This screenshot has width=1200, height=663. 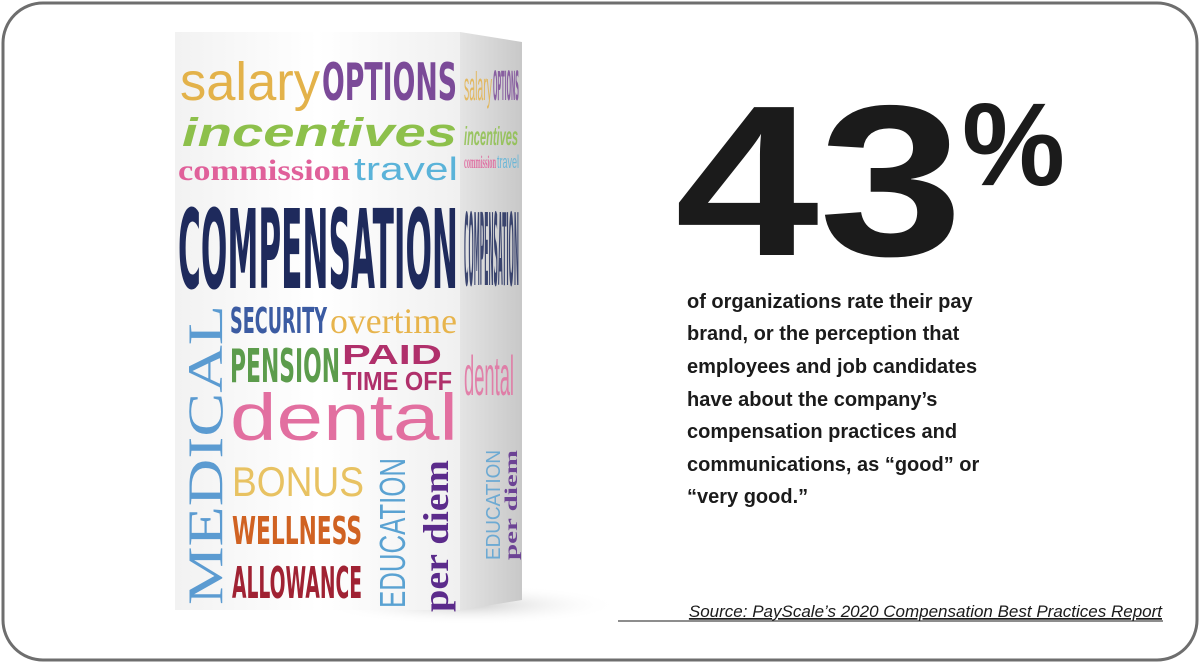 What do you see at coordinates (436, 536) in the screenshot?
I see `box-word: per diem` at bounding box center [436, 536].